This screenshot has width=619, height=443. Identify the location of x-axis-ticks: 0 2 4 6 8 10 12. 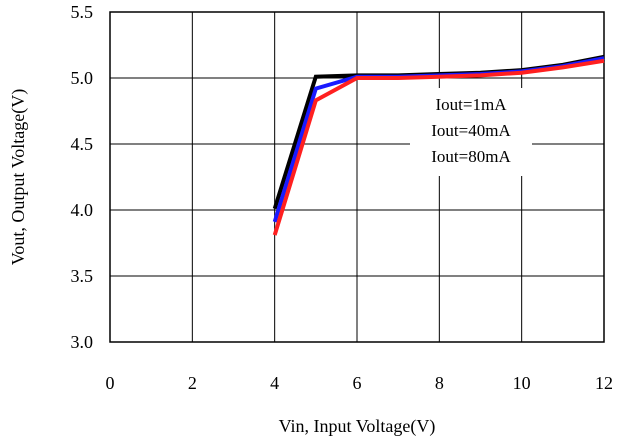
(360, 383).